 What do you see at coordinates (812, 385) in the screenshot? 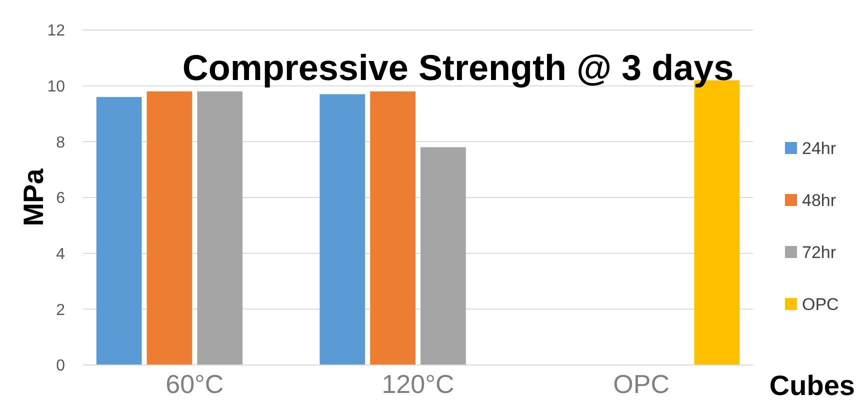
I see `x-axis-title: Cubes` at bounding box center [812, 385].